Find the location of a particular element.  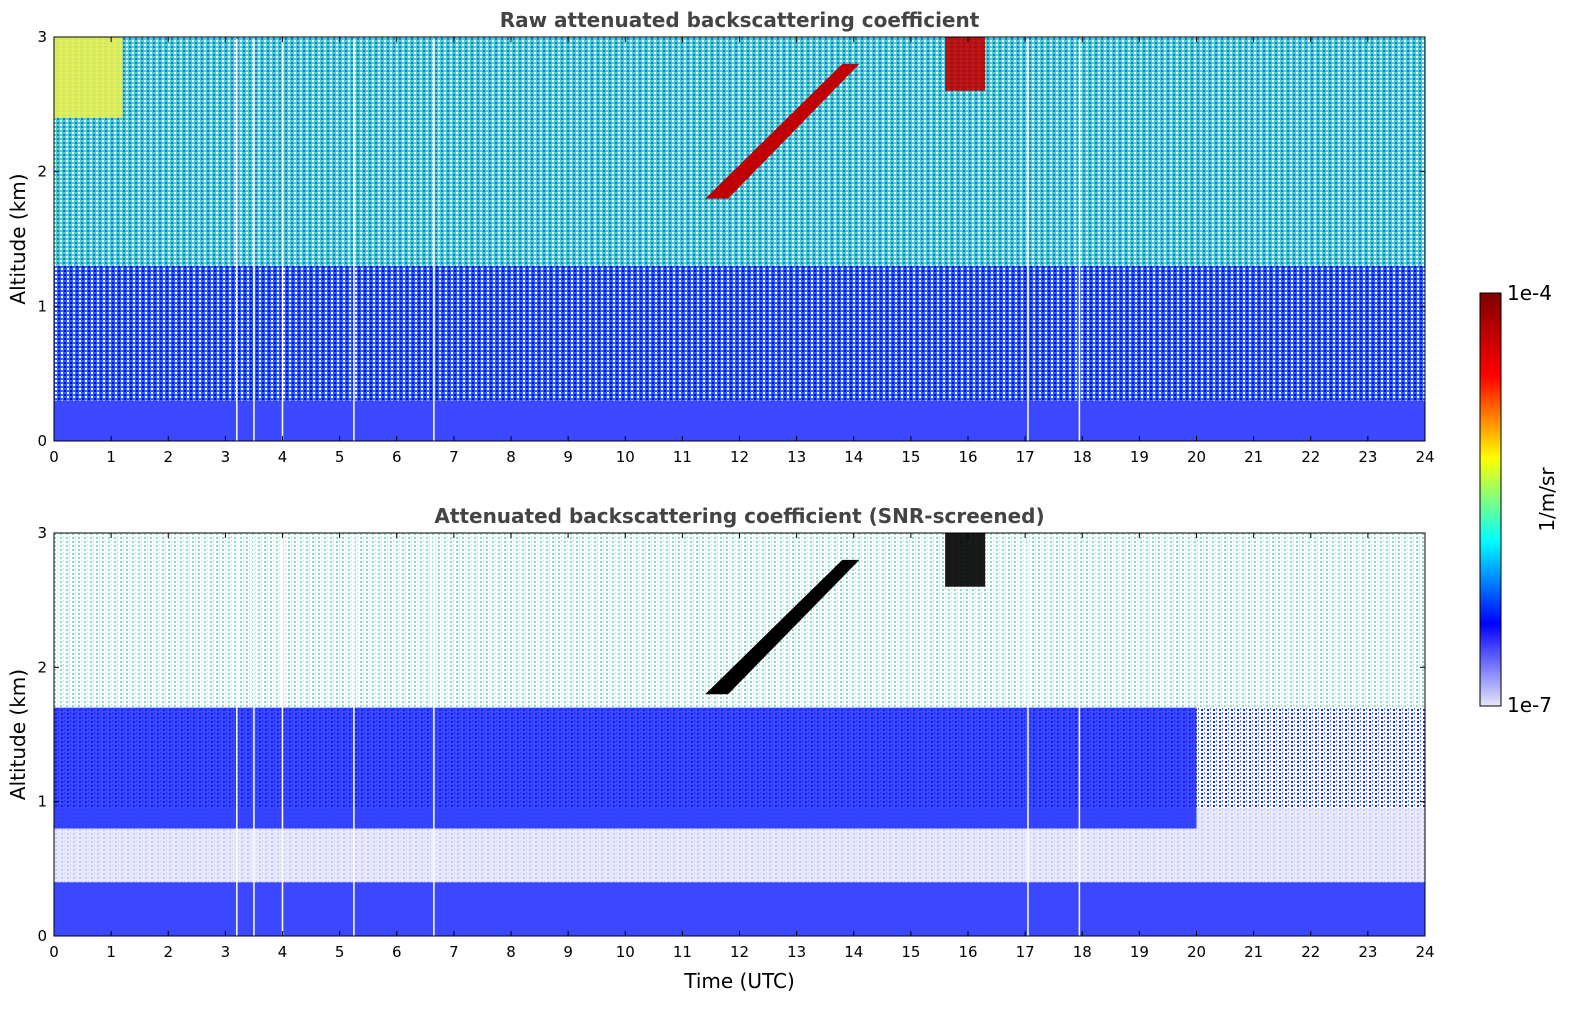

x-axis-label: Time (UTC) is located at coordinates (739, 981).